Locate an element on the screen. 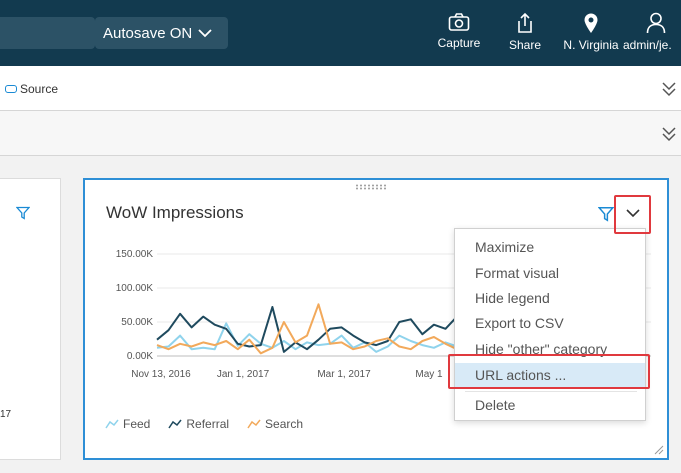 This screenshot has width=681, height=473. x-tick-label: May 1 is located at coordinates (429, 374).